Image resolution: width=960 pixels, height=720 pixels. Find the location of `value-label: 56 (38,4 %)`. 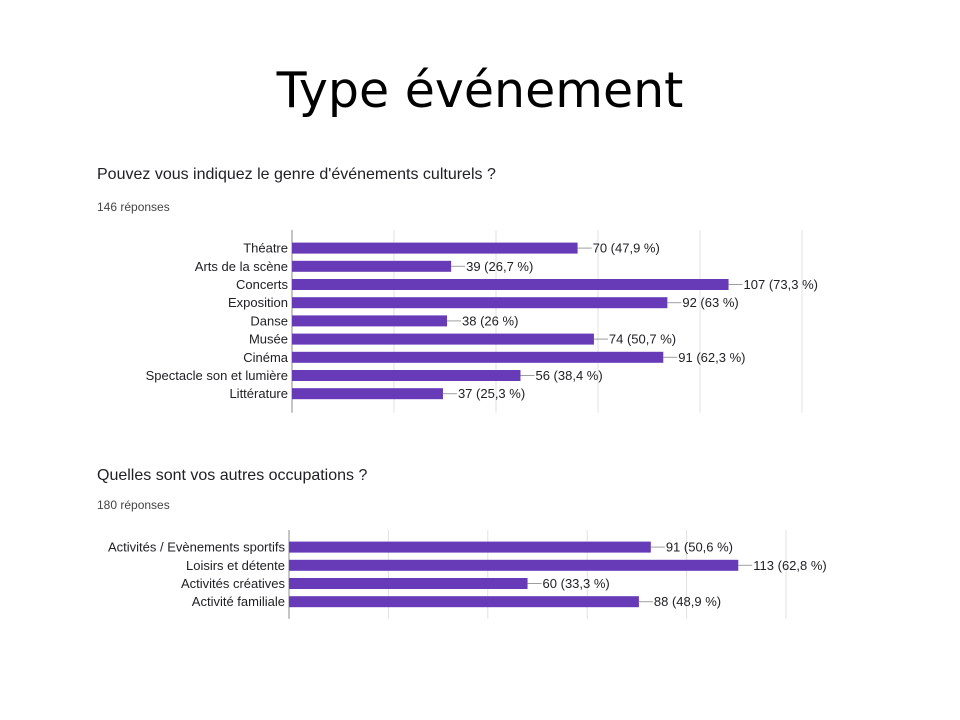

value-label: 56 (38,4 %) is located at coordinates (568, 375).